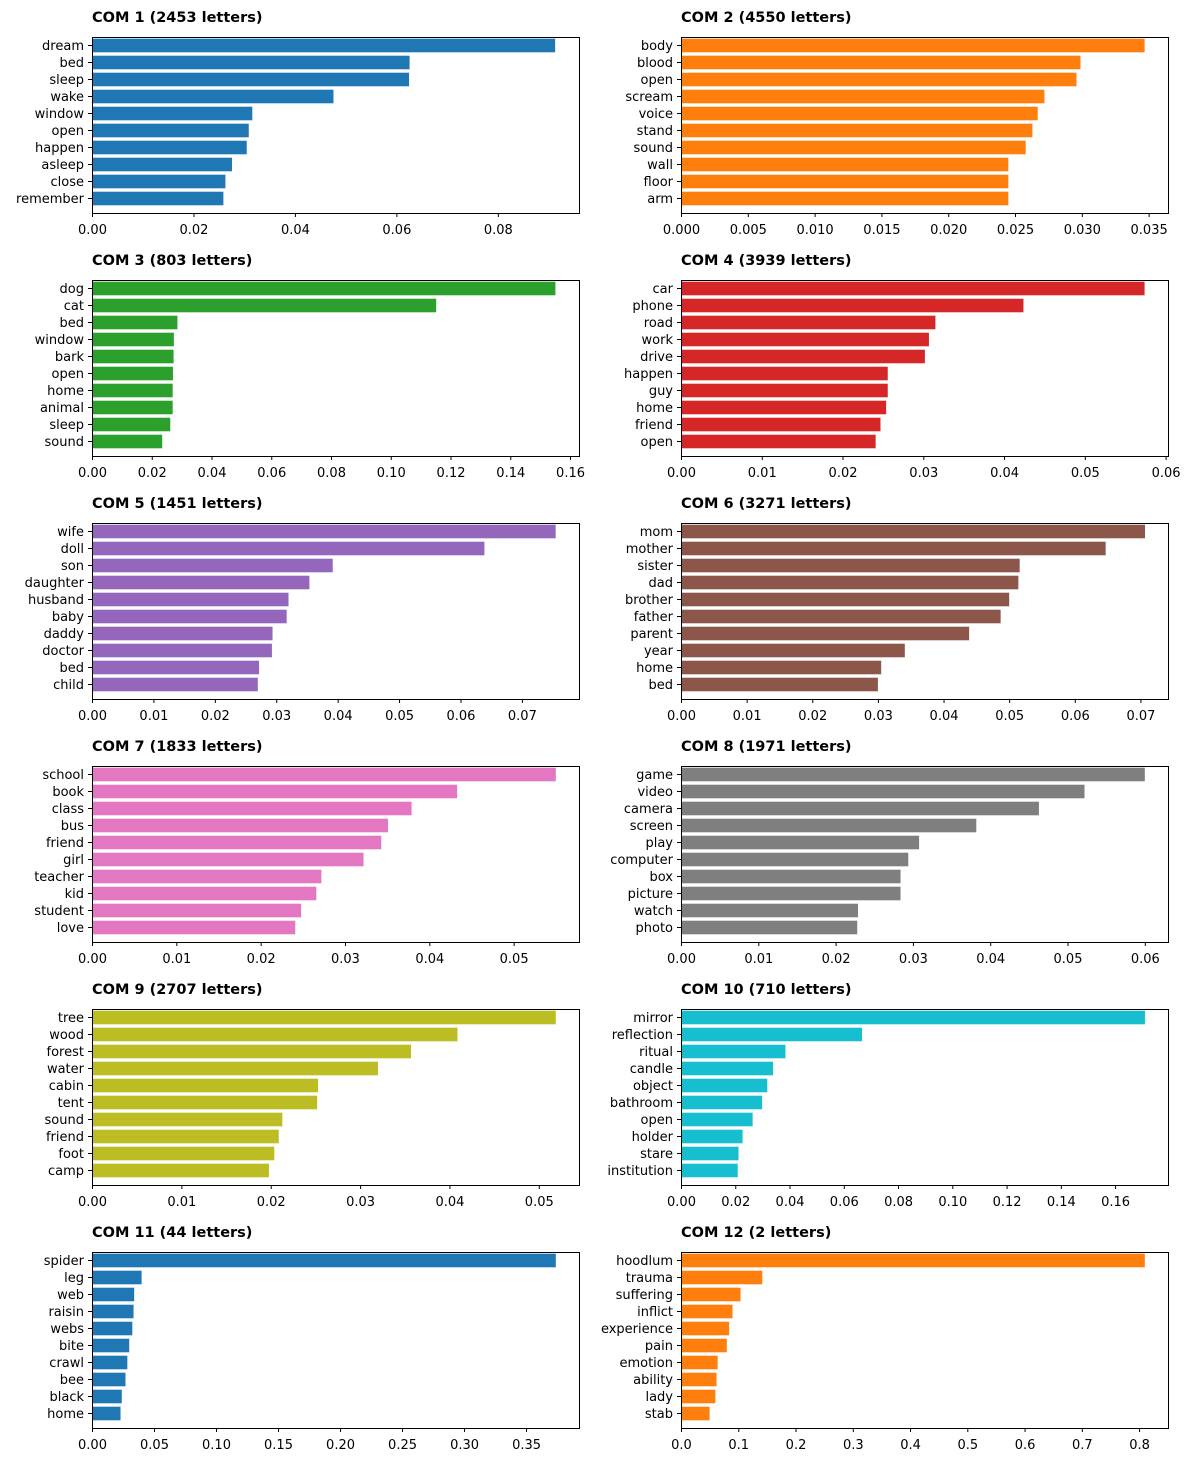  I want to click on bar-doll, so click(288, 548).